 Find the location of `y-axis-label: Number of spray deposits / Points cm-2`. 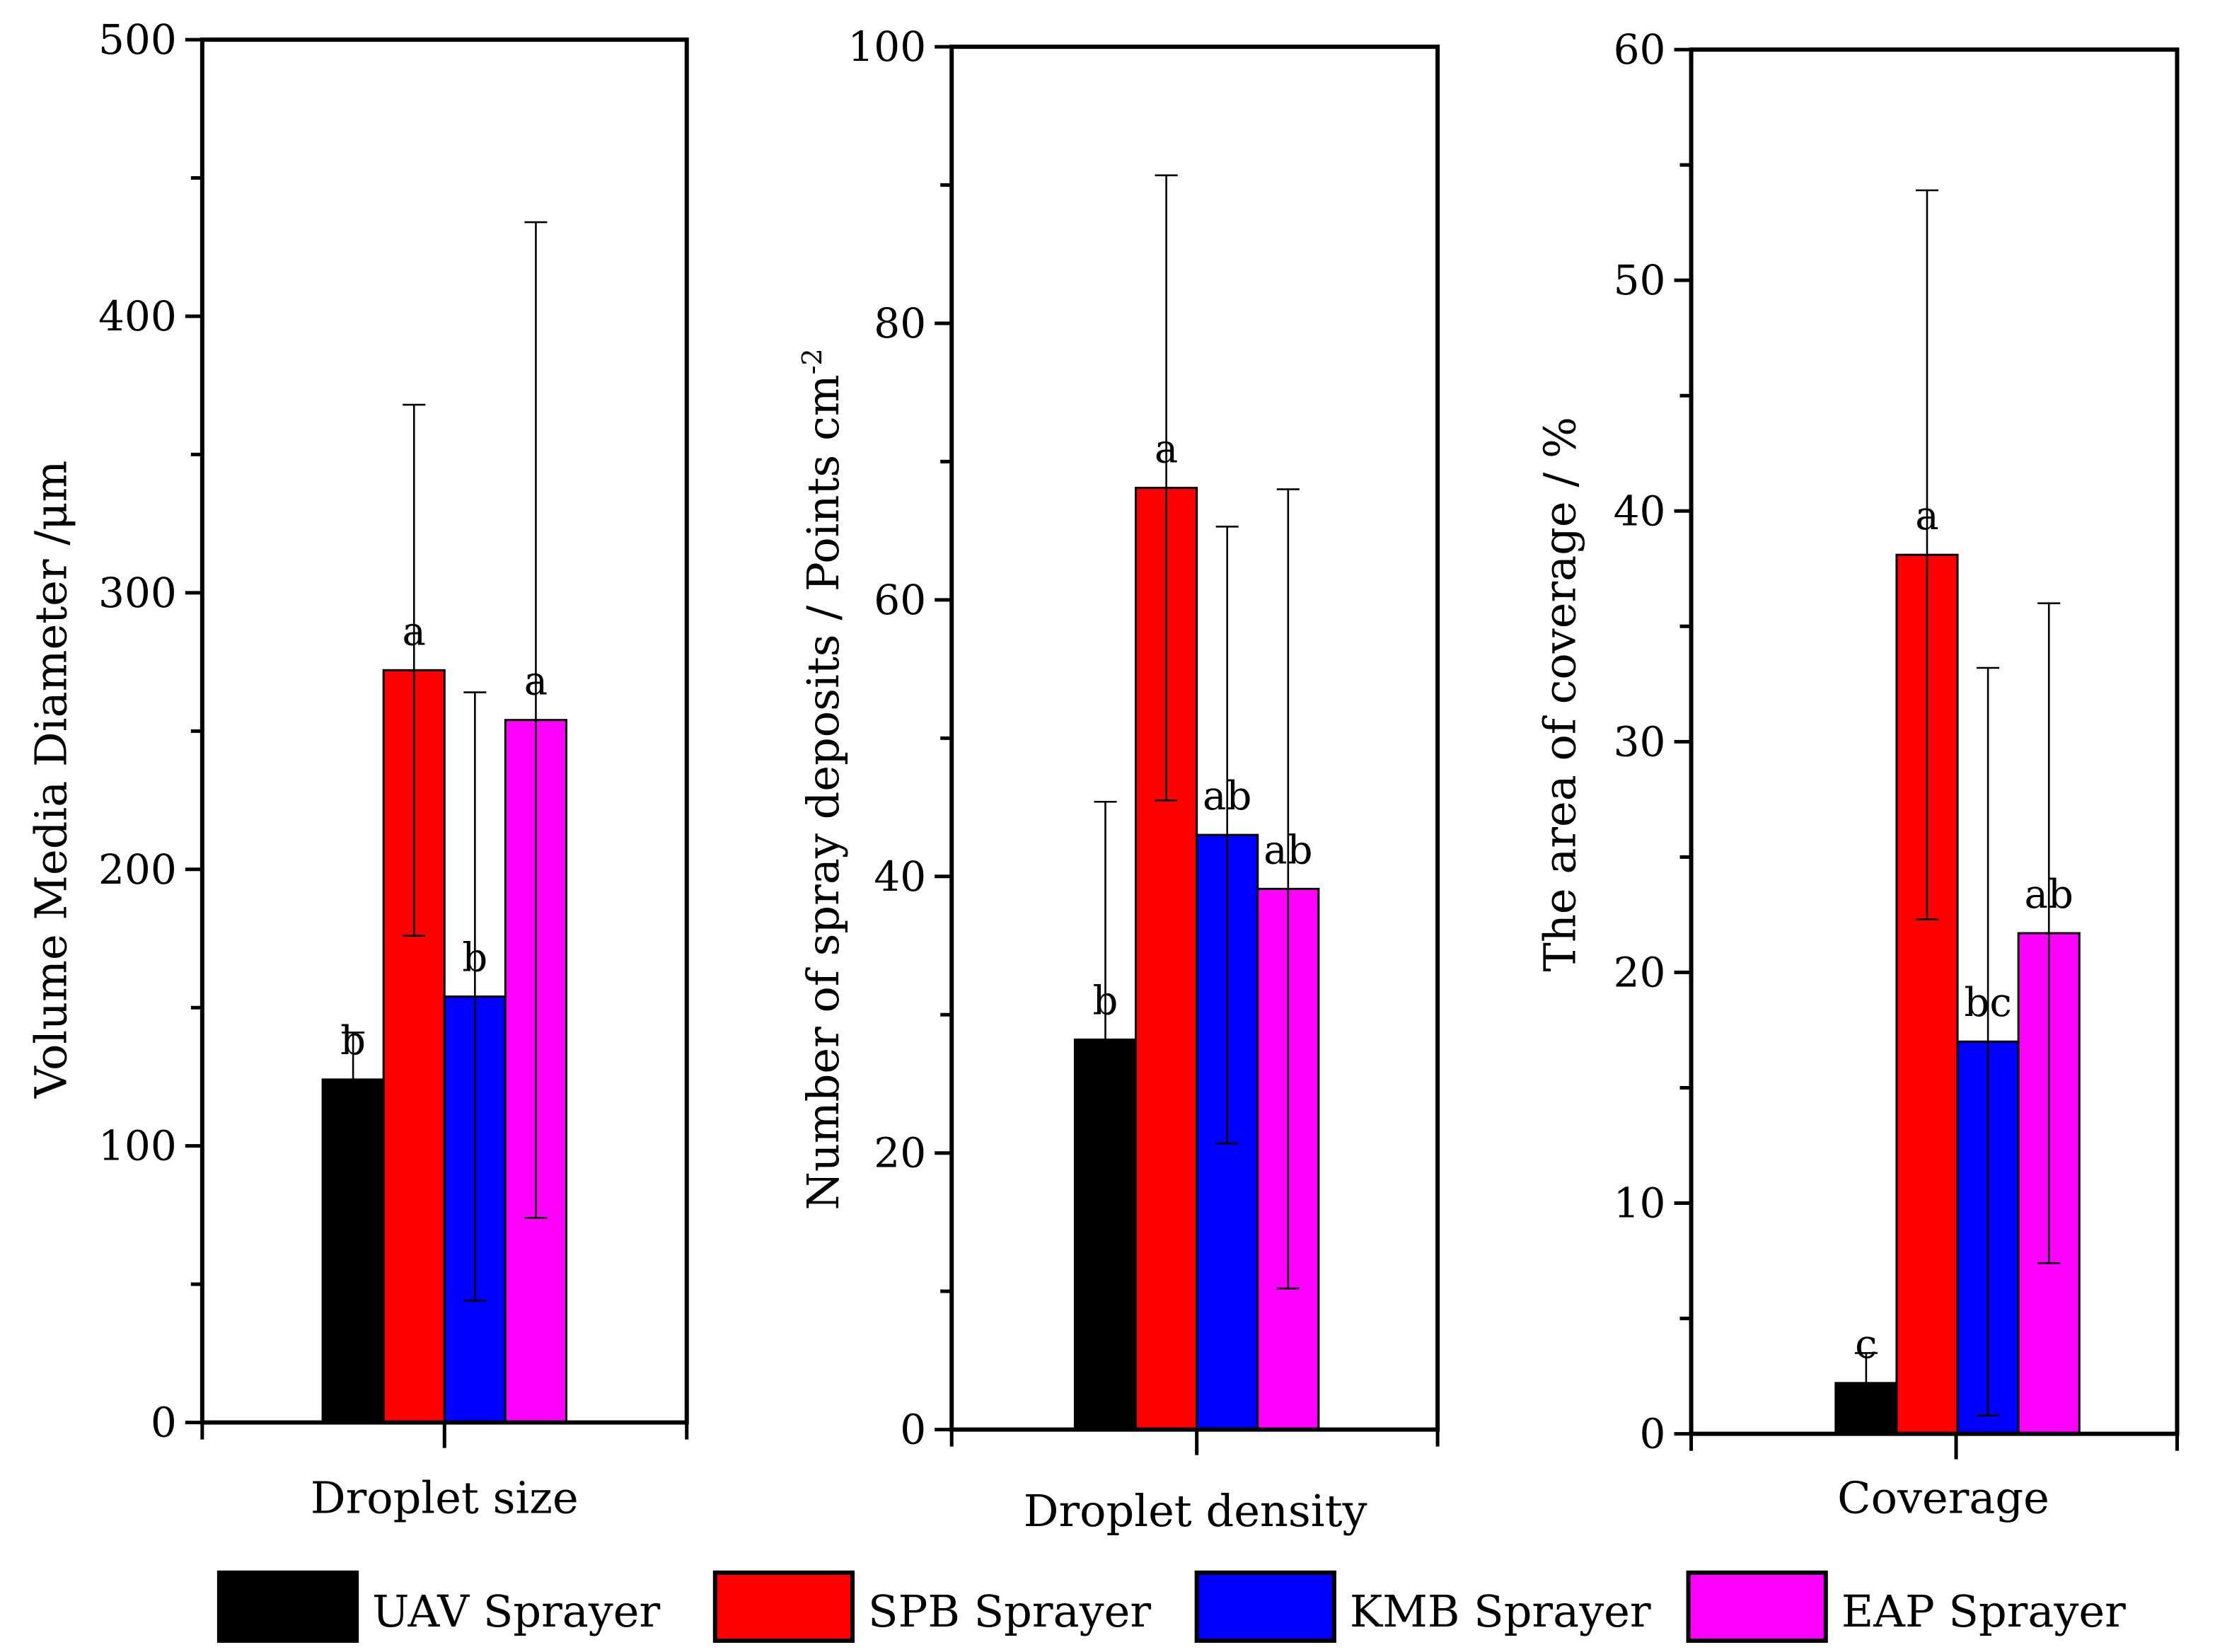

y-axis-label: Number of spray deposits / Points cm-2 is located at coordinates (823, 779).